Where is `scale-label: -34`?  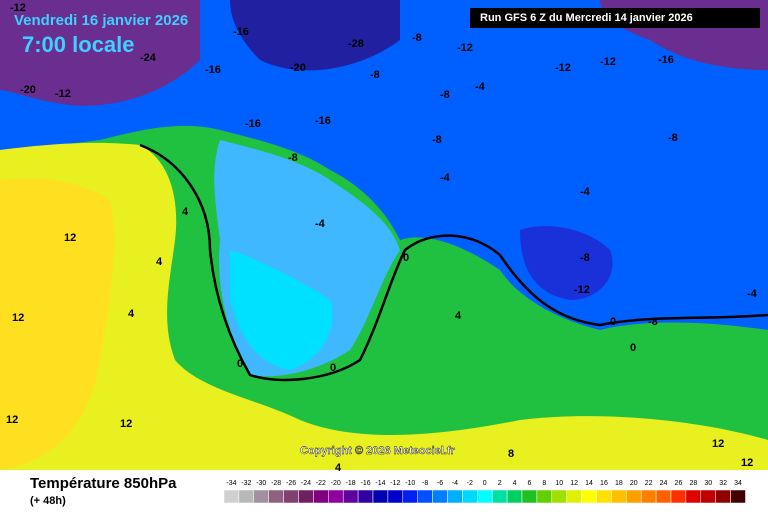 scale-label: -34 is located at coordinates (231, 483).